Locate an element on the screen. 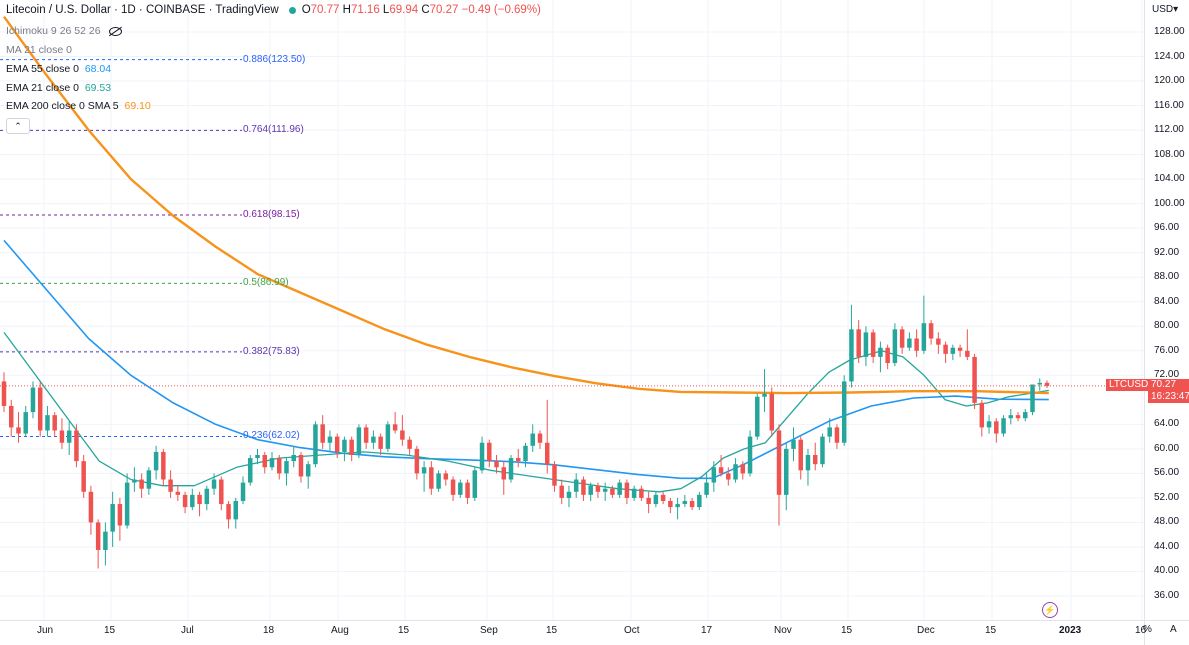  lightning-icon: ⚡ is located at coordinates (1050, 610).